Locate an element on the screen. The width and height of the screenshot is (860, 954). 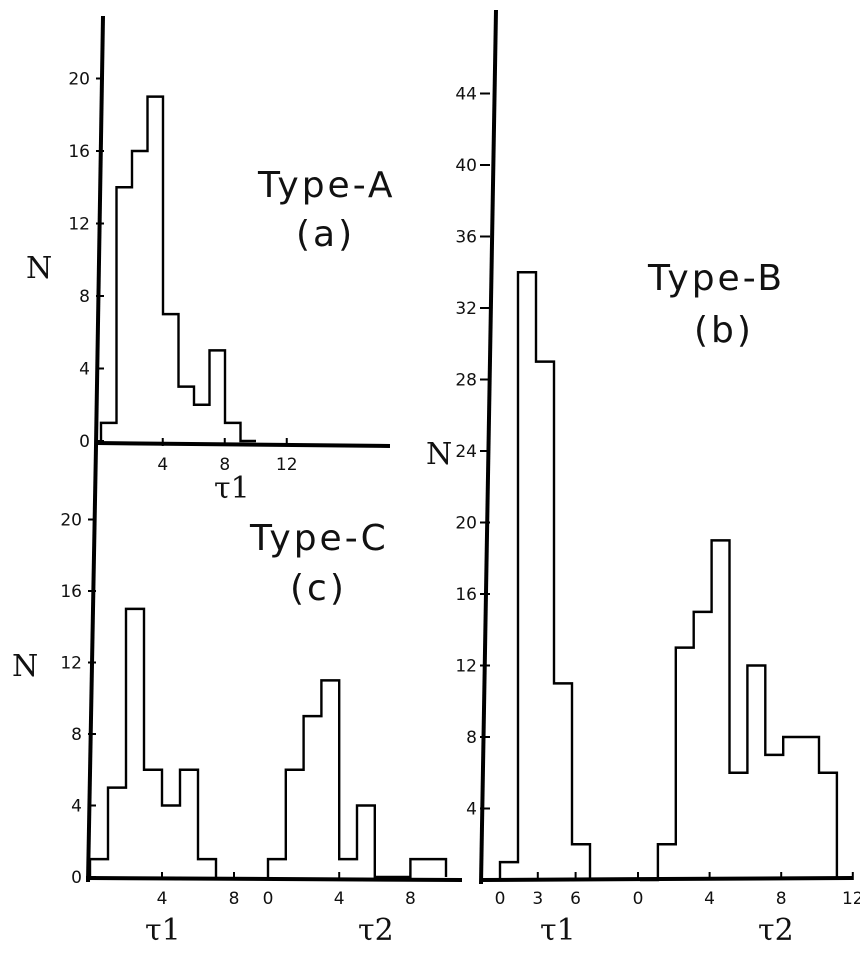
ytick-a: 12 is located at coordinates (79, 225).